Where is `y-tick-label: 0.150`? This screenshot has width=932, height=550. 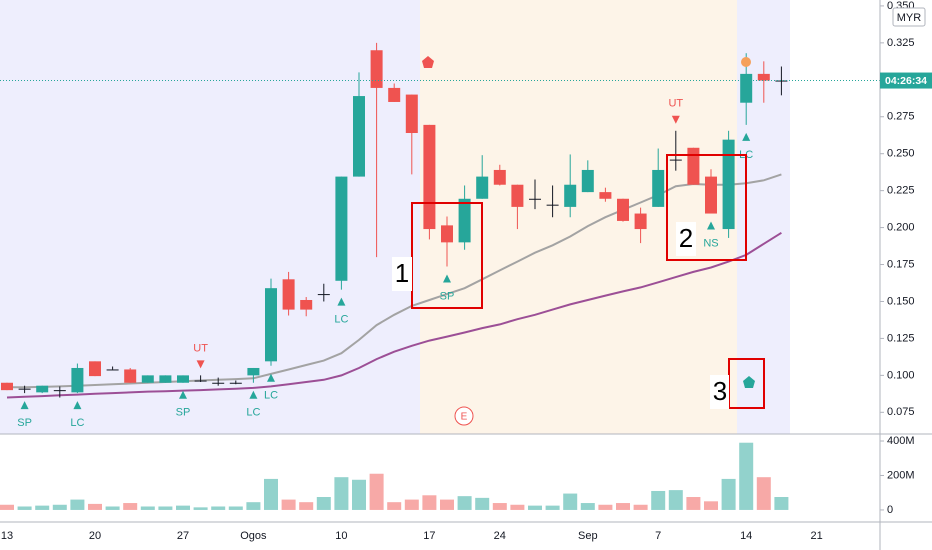
y-tick-label: 0.150 is located at coordinates (901, 301).